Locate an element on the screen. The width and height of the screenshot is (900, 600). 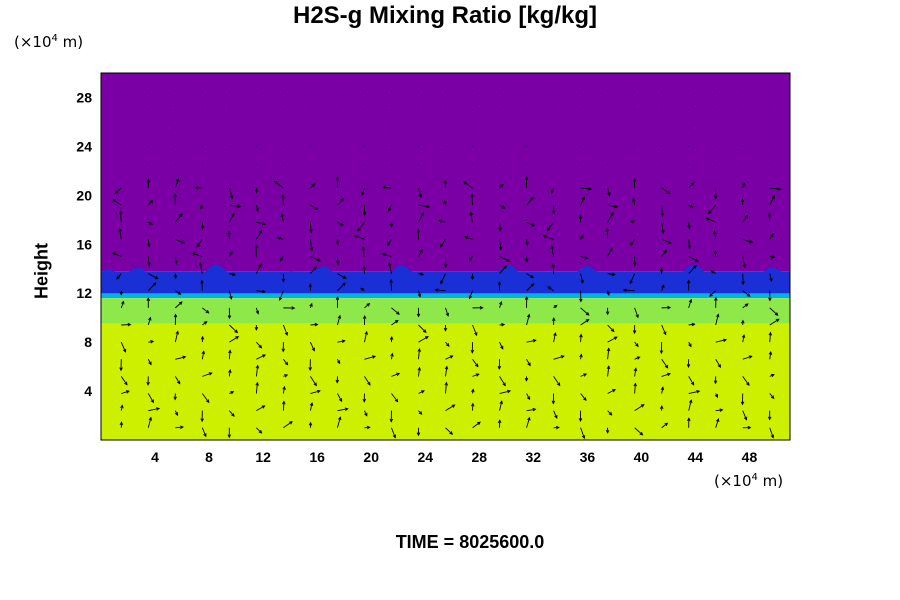
time-readout: TIME = 8025600.0 is located at coordinates (450, 542).